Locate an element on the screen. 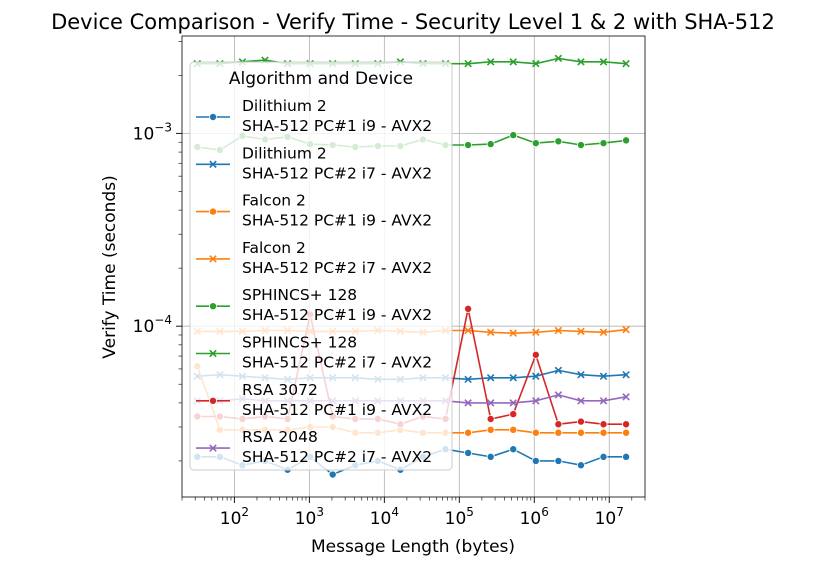  x-tick-label: 10³ is located at coordinates (309, 517).